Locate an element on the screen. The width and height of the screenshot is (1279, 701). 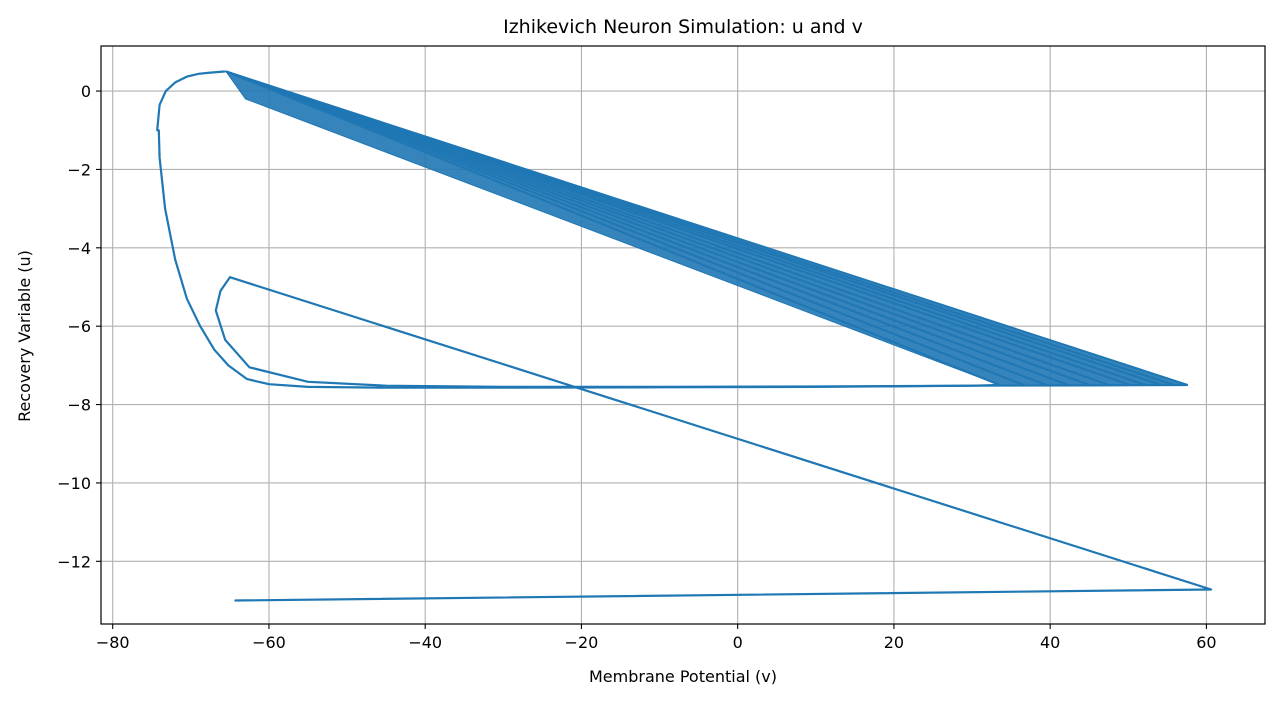
x-tick-label: −20 is located at coordinates (582, 642).